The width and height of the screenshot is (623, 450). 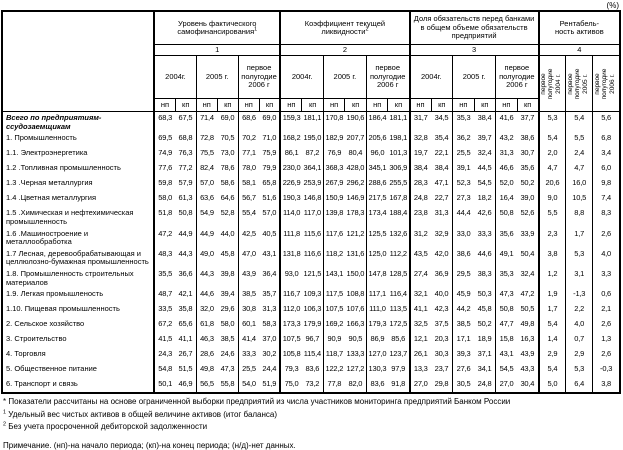 I want to click on table-cell: 23,7, so click(x=441, y=369).